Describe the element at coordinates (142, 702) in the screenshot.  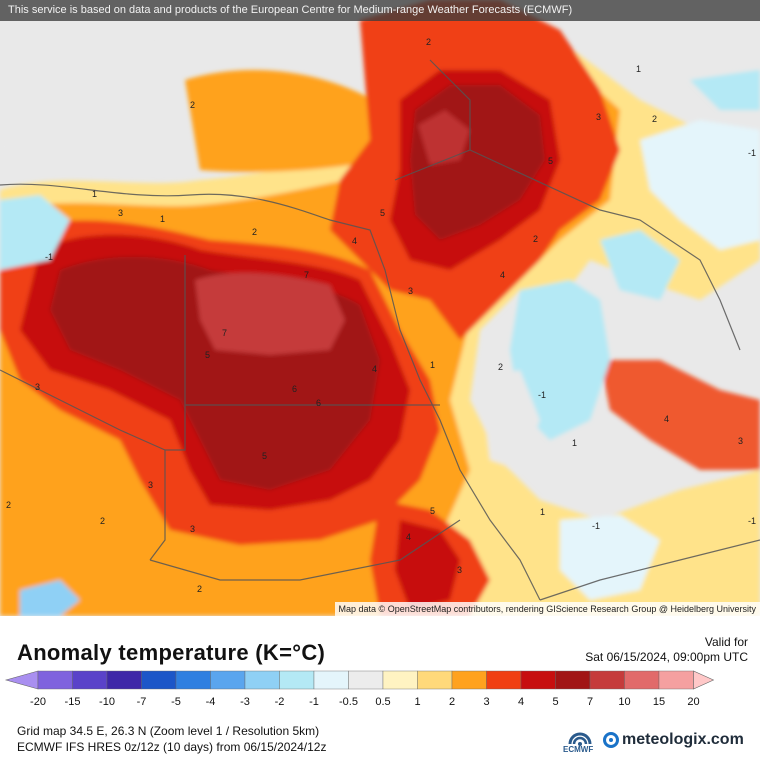
I see `legend-tick-label: -7` at that location.